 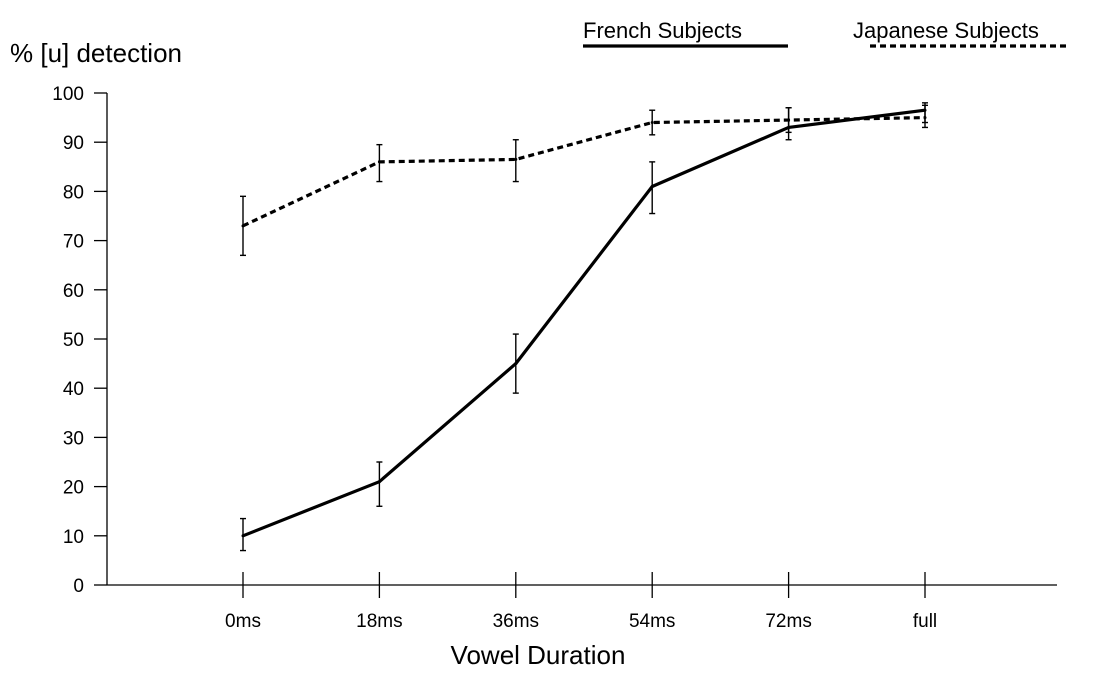 What do you see at coordinates (73, 537) in the screenshot?
I see `y-tick-label: 10` at bounding box center [73, 537].